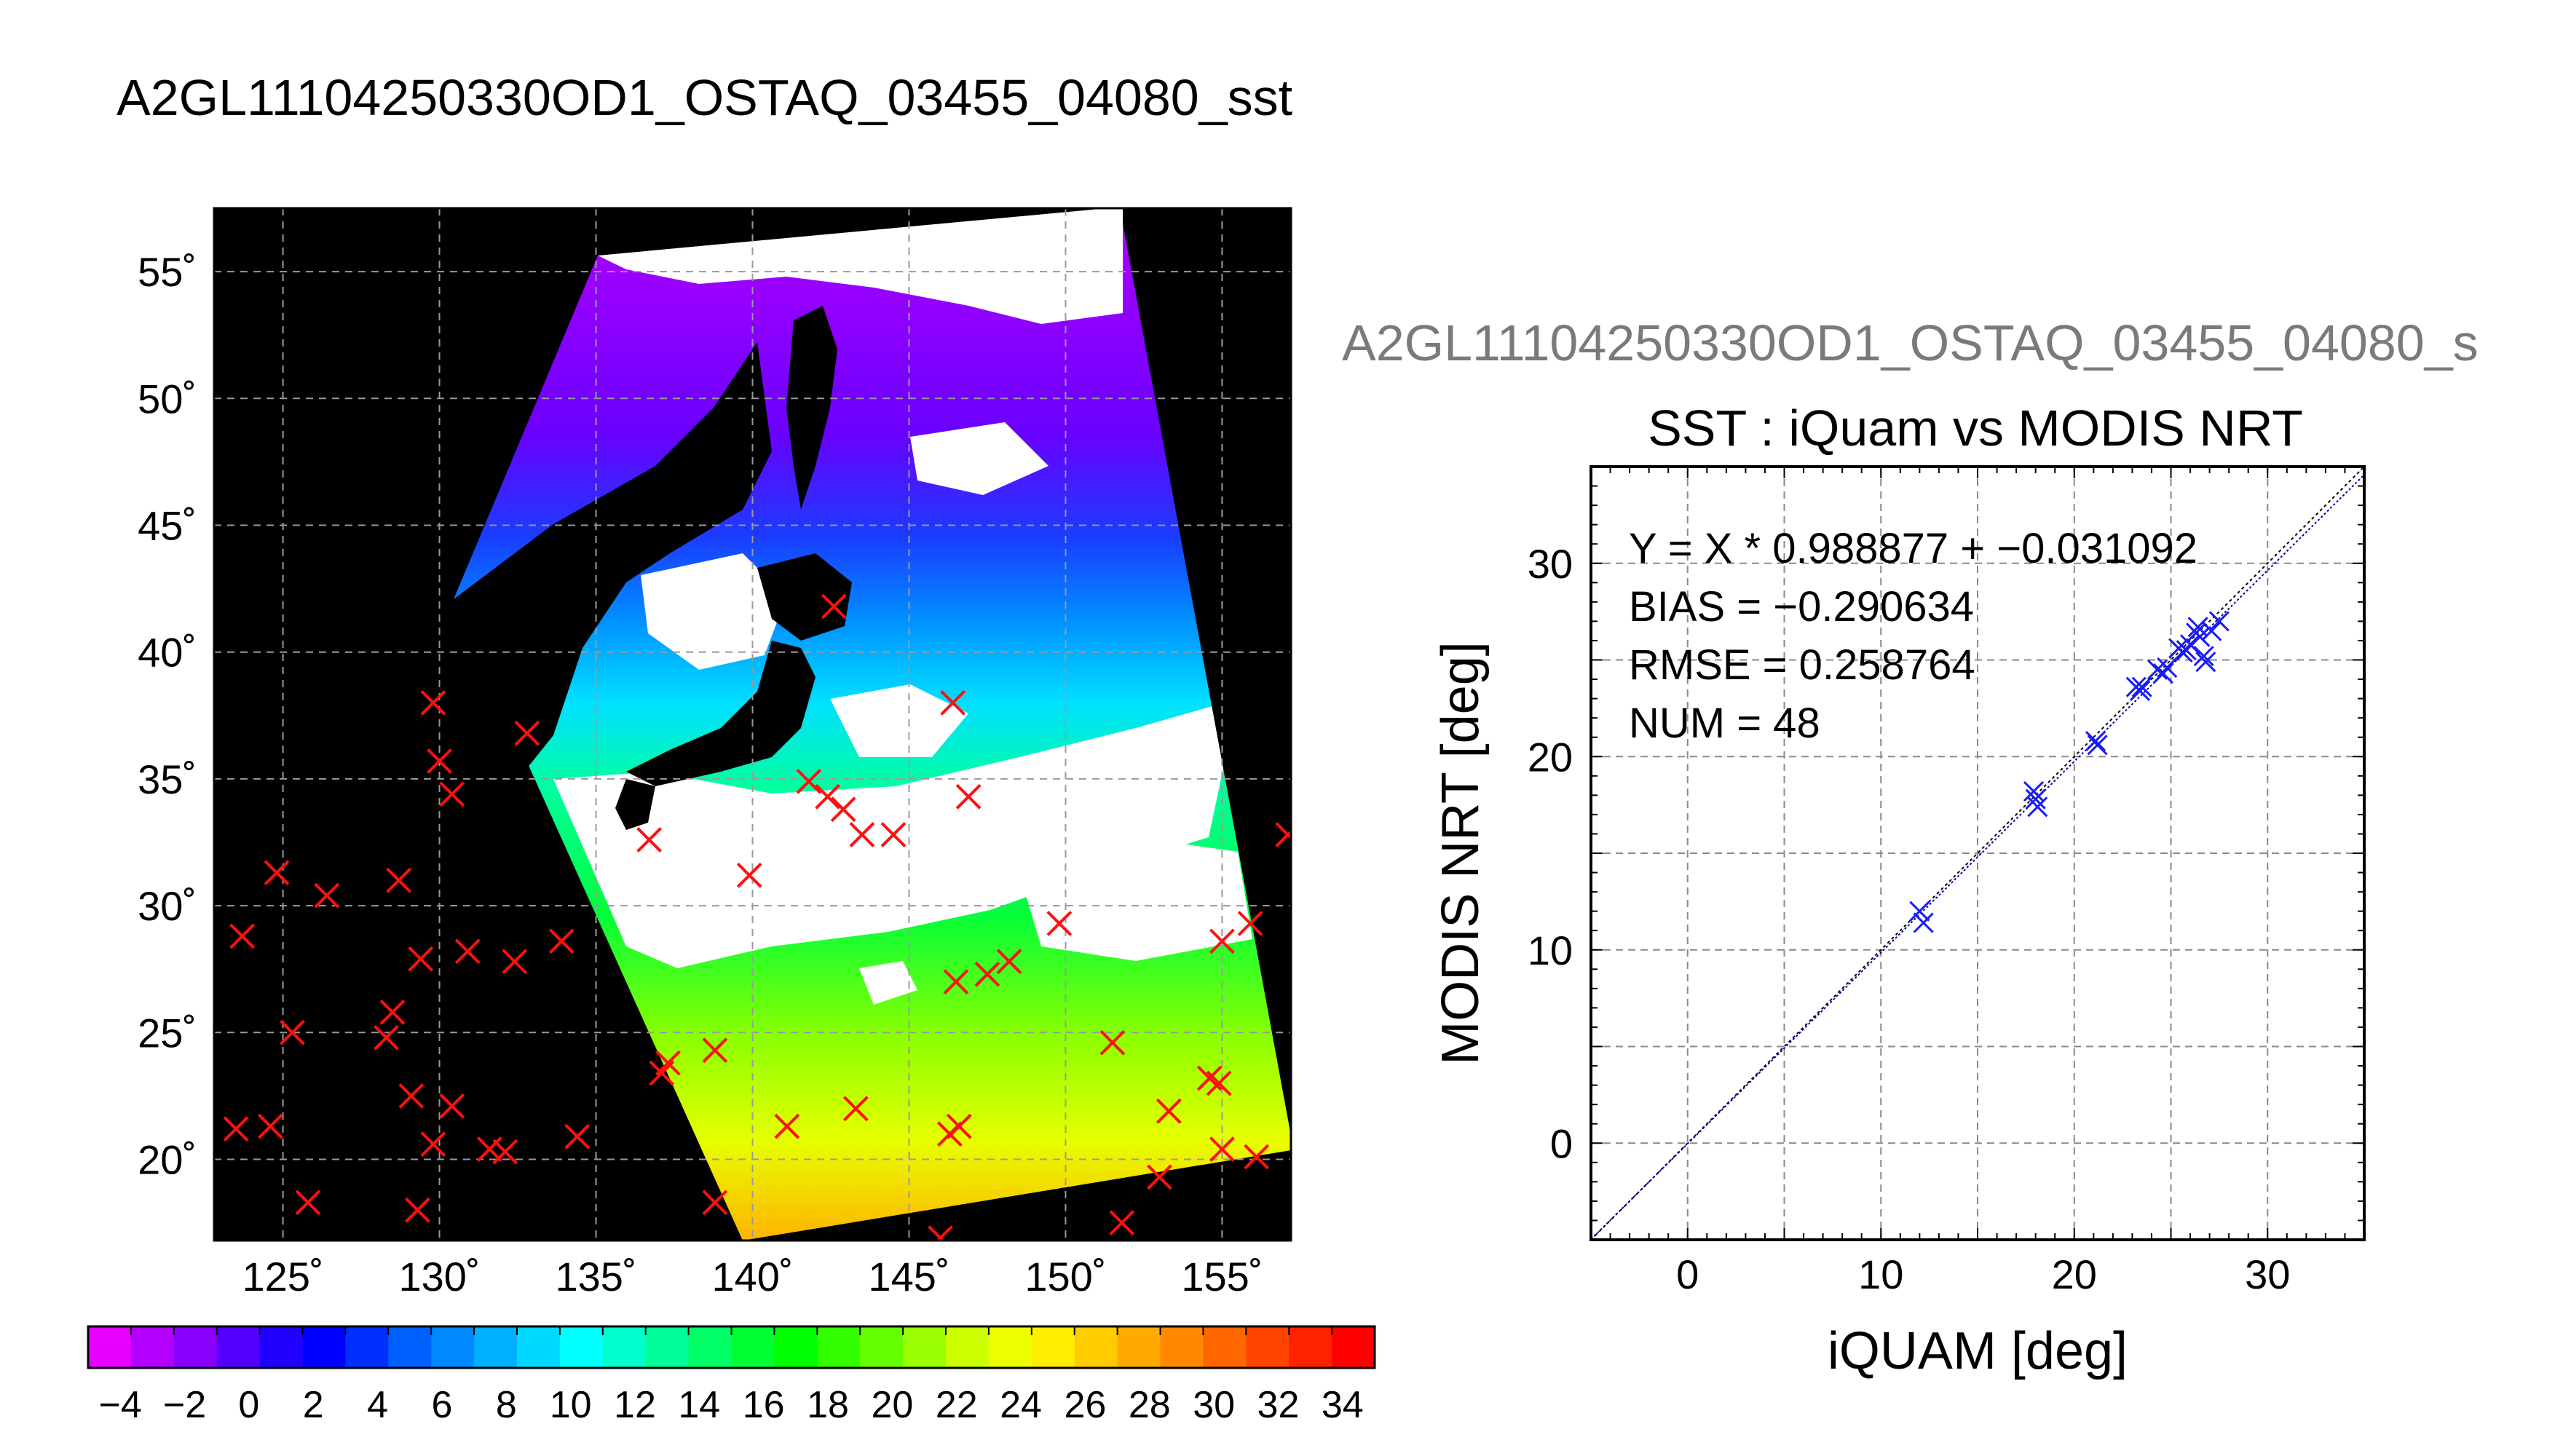 This screenshot has height=1456, width=2555. I want to click on map-x-tick-label: 140˚, so click(752, 1276).